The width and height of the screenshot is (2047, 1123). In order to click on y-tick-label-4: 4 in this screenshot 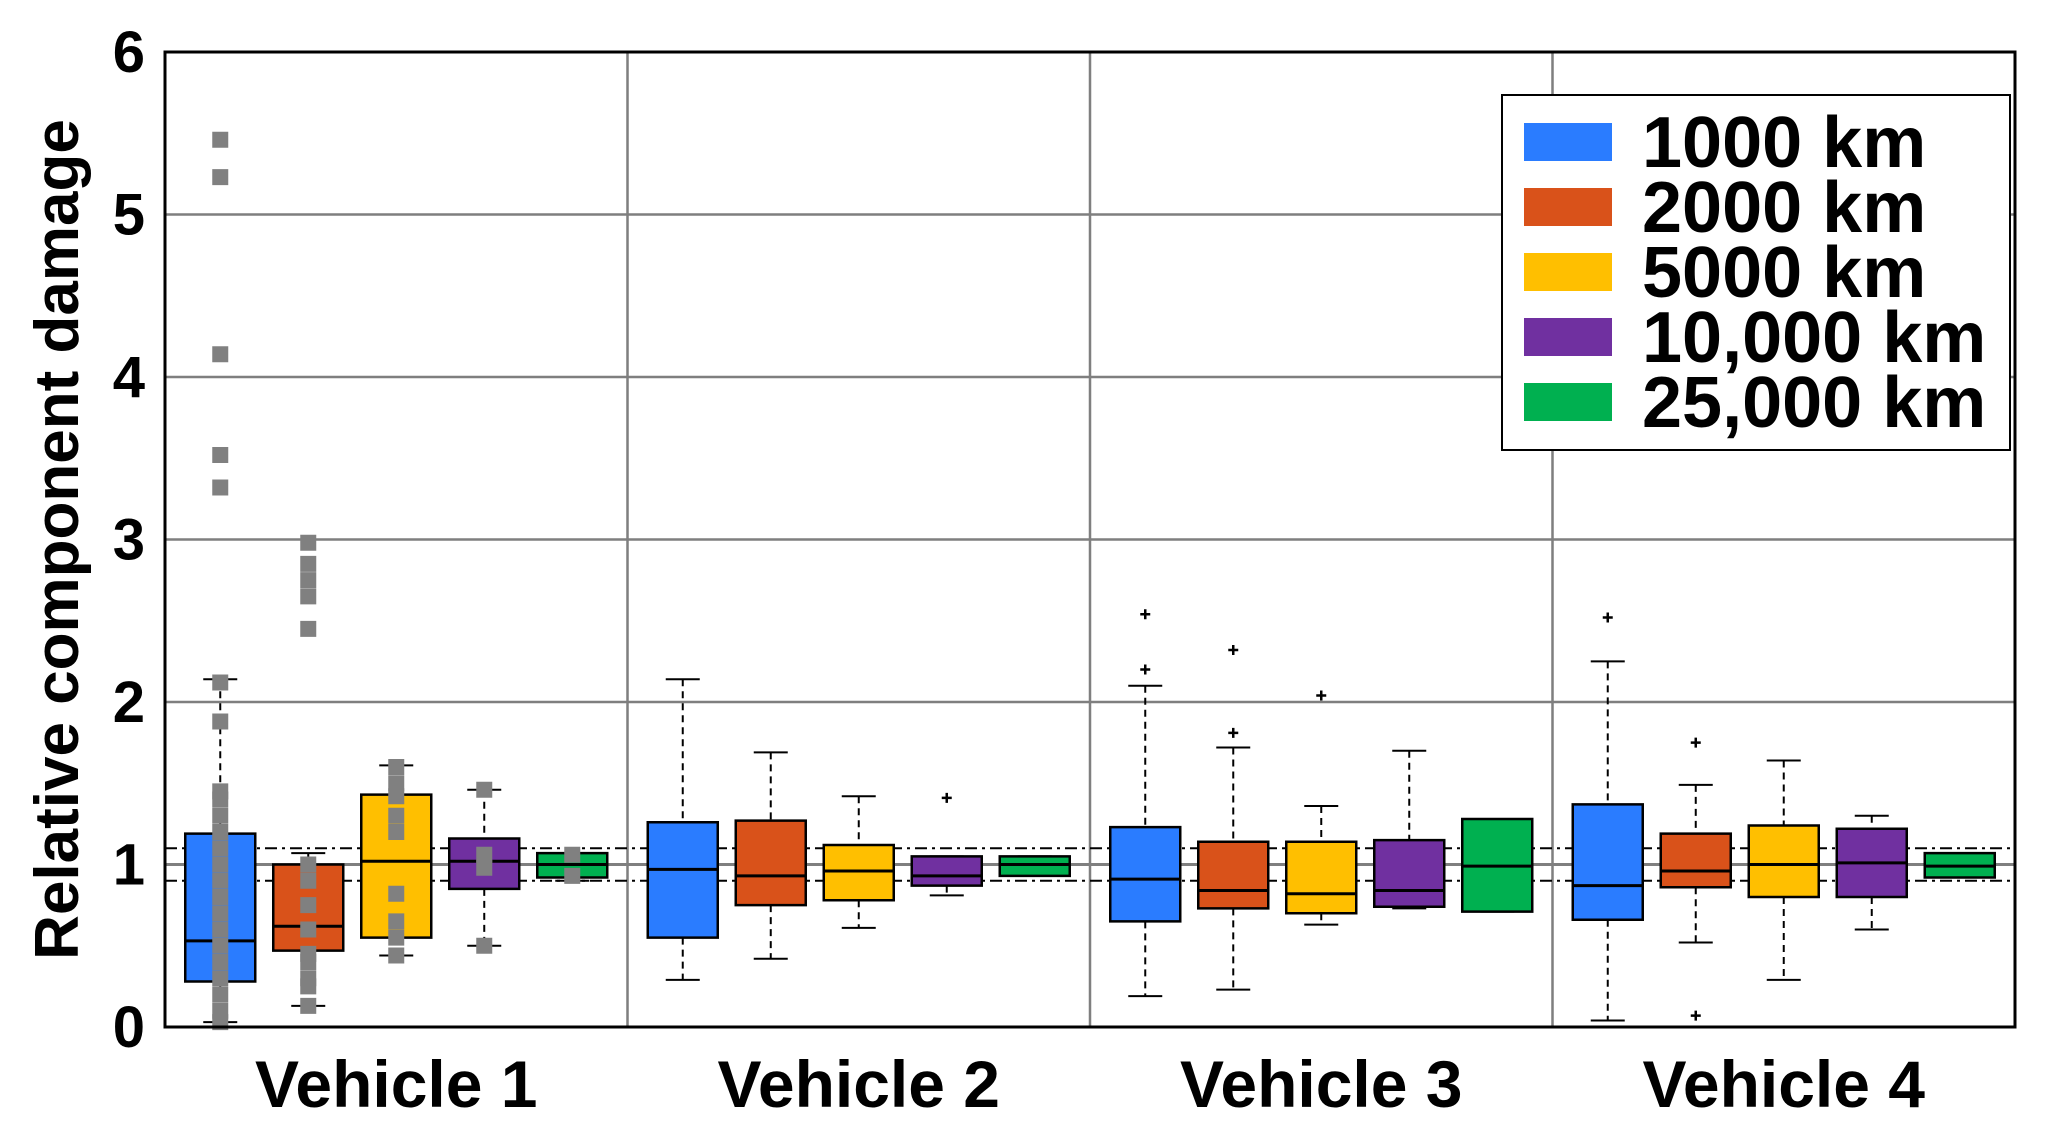, I will do `click(129, 377)`.